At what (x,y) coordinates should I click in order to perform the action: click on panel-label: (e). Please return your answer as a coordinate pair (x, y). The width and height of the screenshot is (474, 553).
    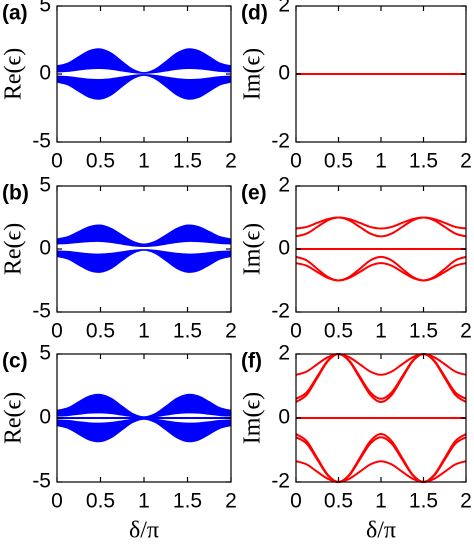
    Looking at the image, I should click on (254, 193).